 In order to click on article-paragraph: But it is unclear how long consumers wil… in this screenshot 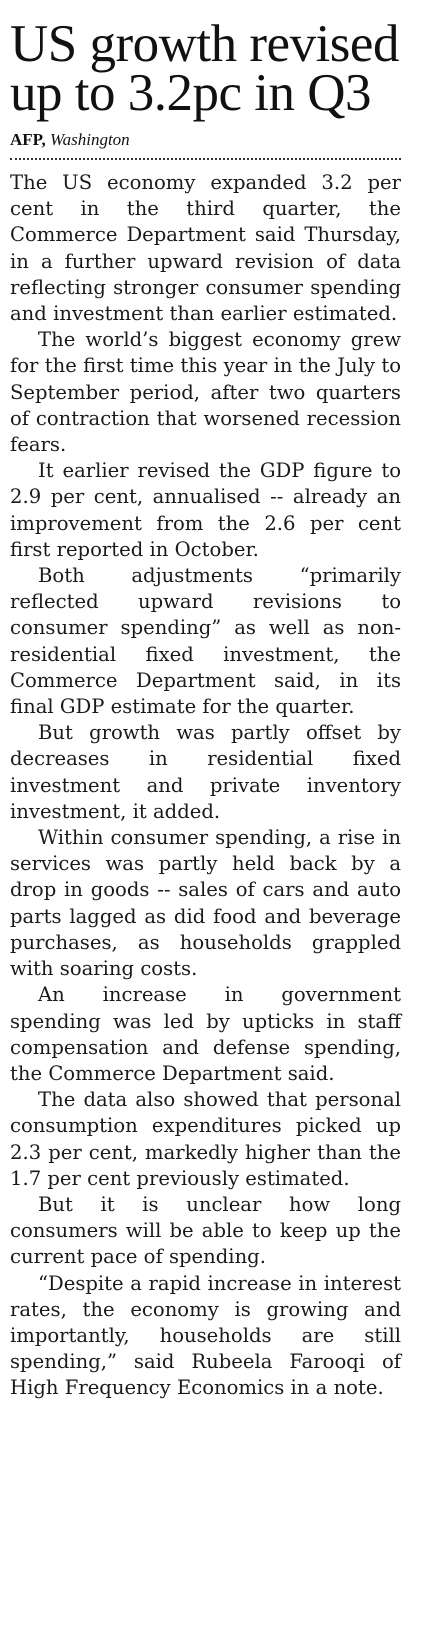, I will do `click(205, 1230)`.